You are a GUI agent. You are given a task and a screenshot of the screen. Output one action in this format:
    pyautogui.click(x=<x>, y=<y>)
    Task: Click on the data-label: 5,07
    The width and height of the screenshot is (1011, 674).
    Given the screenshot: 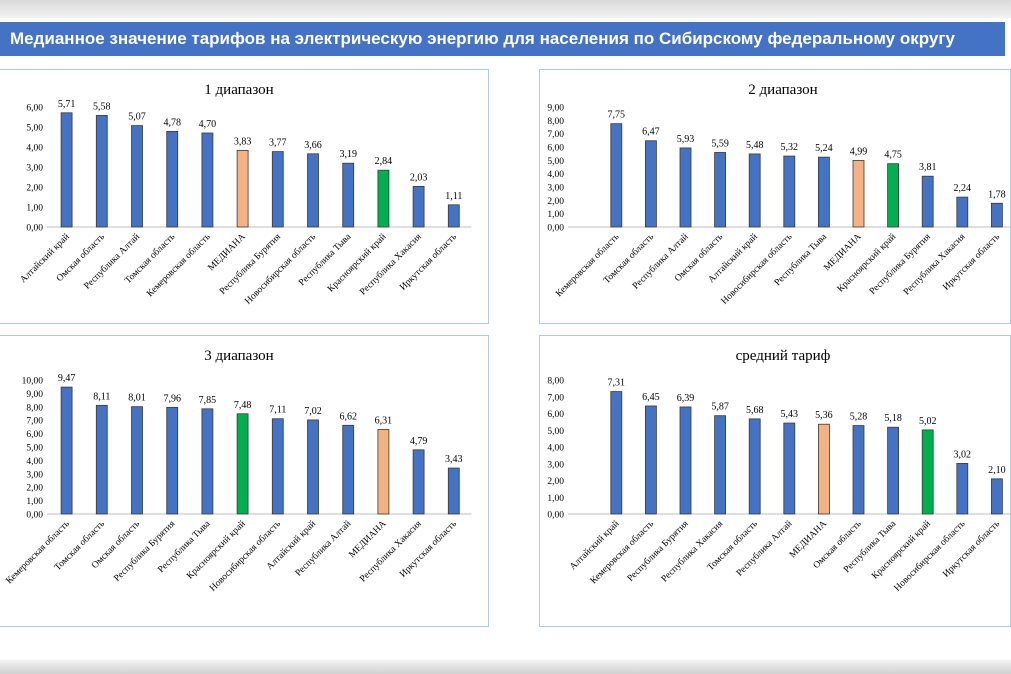 What is the action you would take?
    pyautogui.click(x=137, y=117)
    